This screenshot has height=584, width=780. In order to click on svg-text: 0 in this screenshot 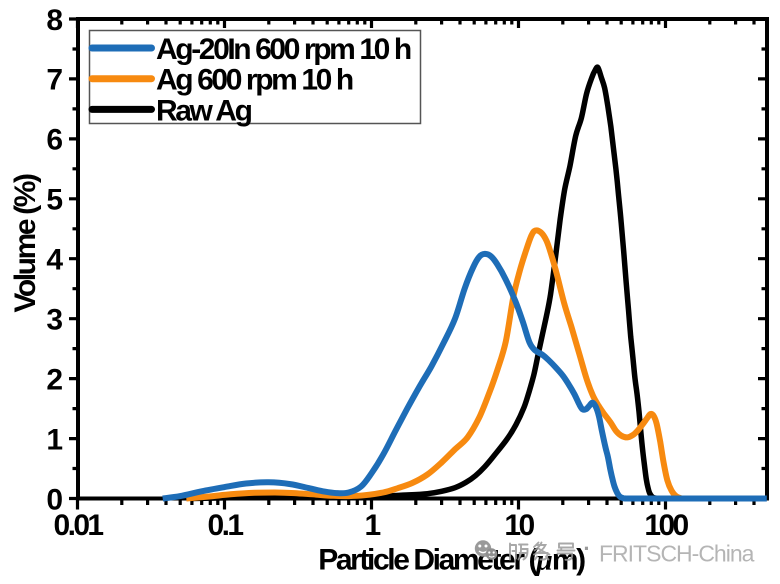, I will do `click(54, 499)`.